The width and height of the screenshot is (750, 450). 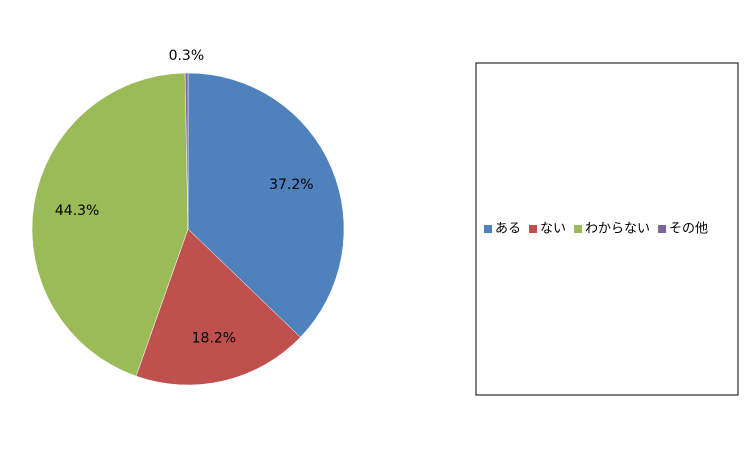 I want to click on data-label: 37.2%, so click(x=291, y=185).